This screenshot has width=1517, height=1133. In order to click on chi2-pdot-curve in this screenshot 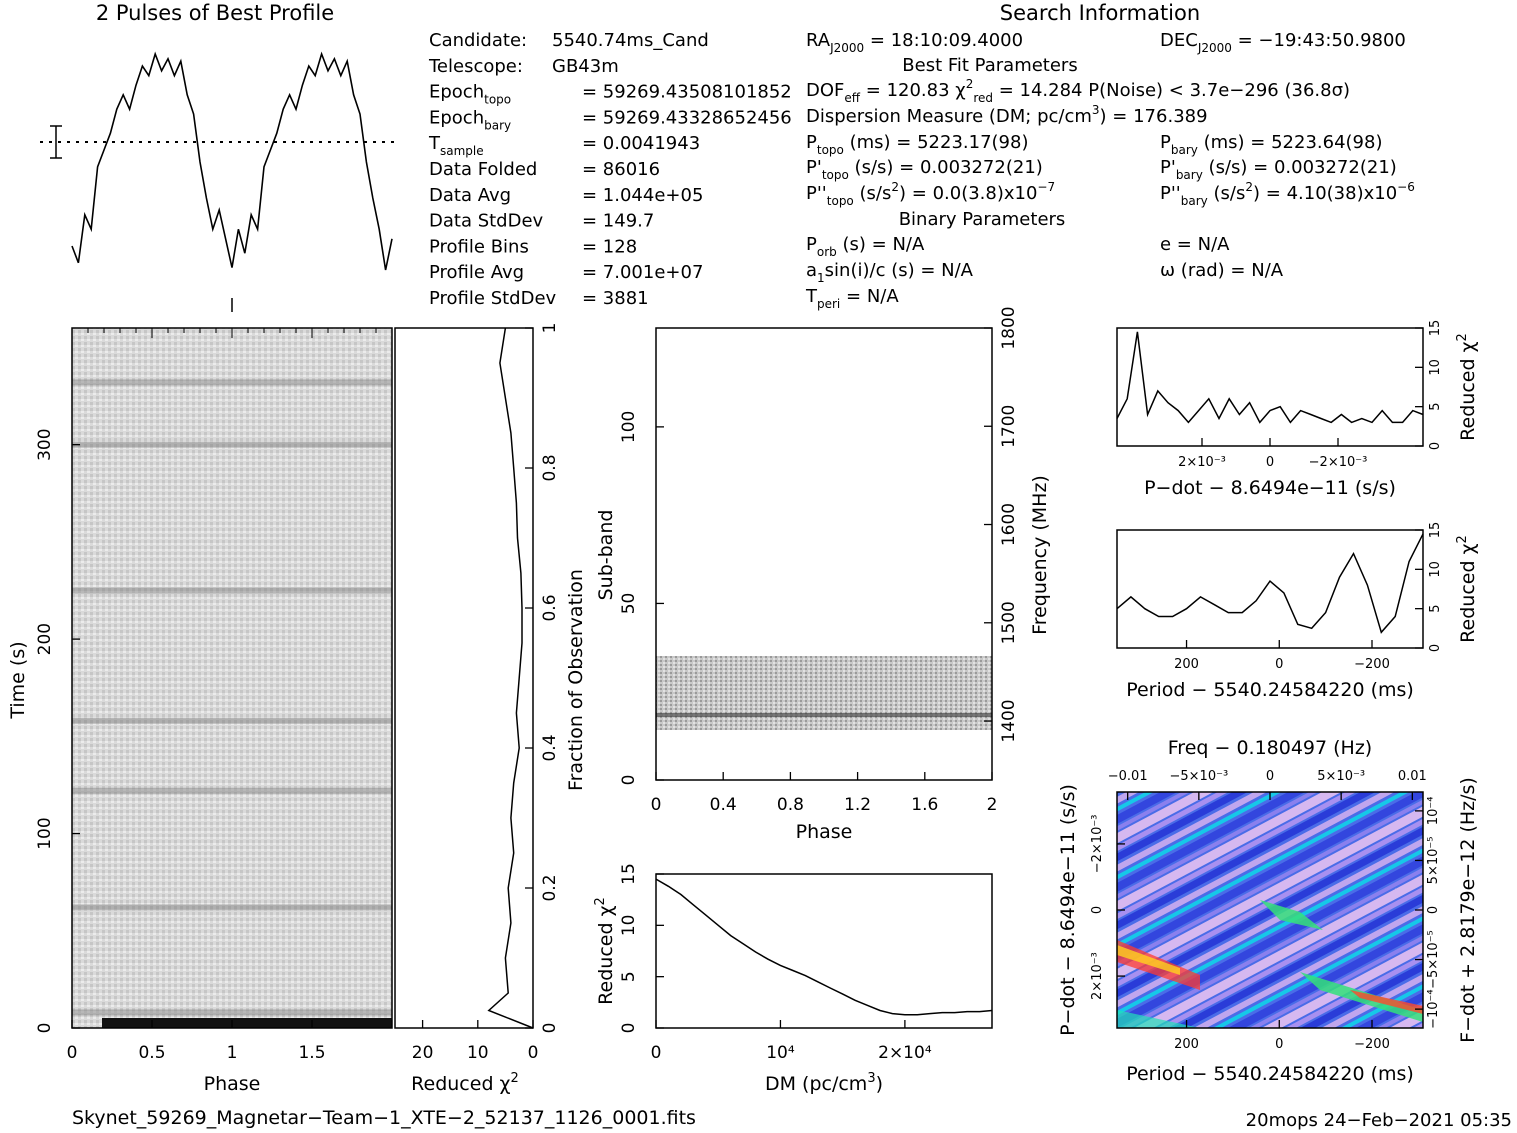, I will do `click(1270, 377)`.